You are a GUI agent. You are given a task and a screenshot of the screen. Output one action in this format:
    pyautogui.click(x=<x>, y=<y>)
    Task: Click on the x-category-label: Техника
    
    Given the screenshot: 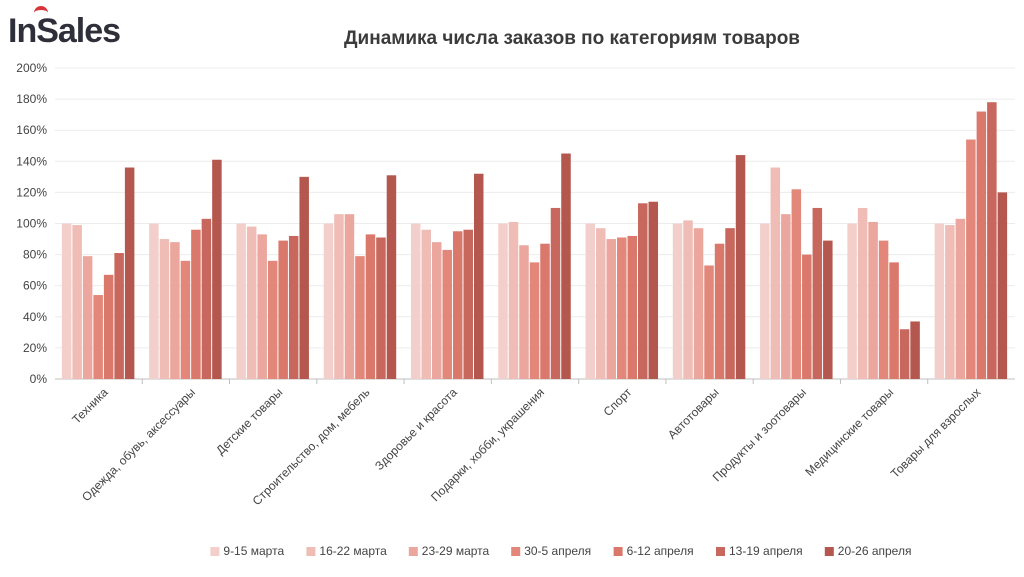 What is the action you would take?
    pyautogui.click(x=90, y=406)
    